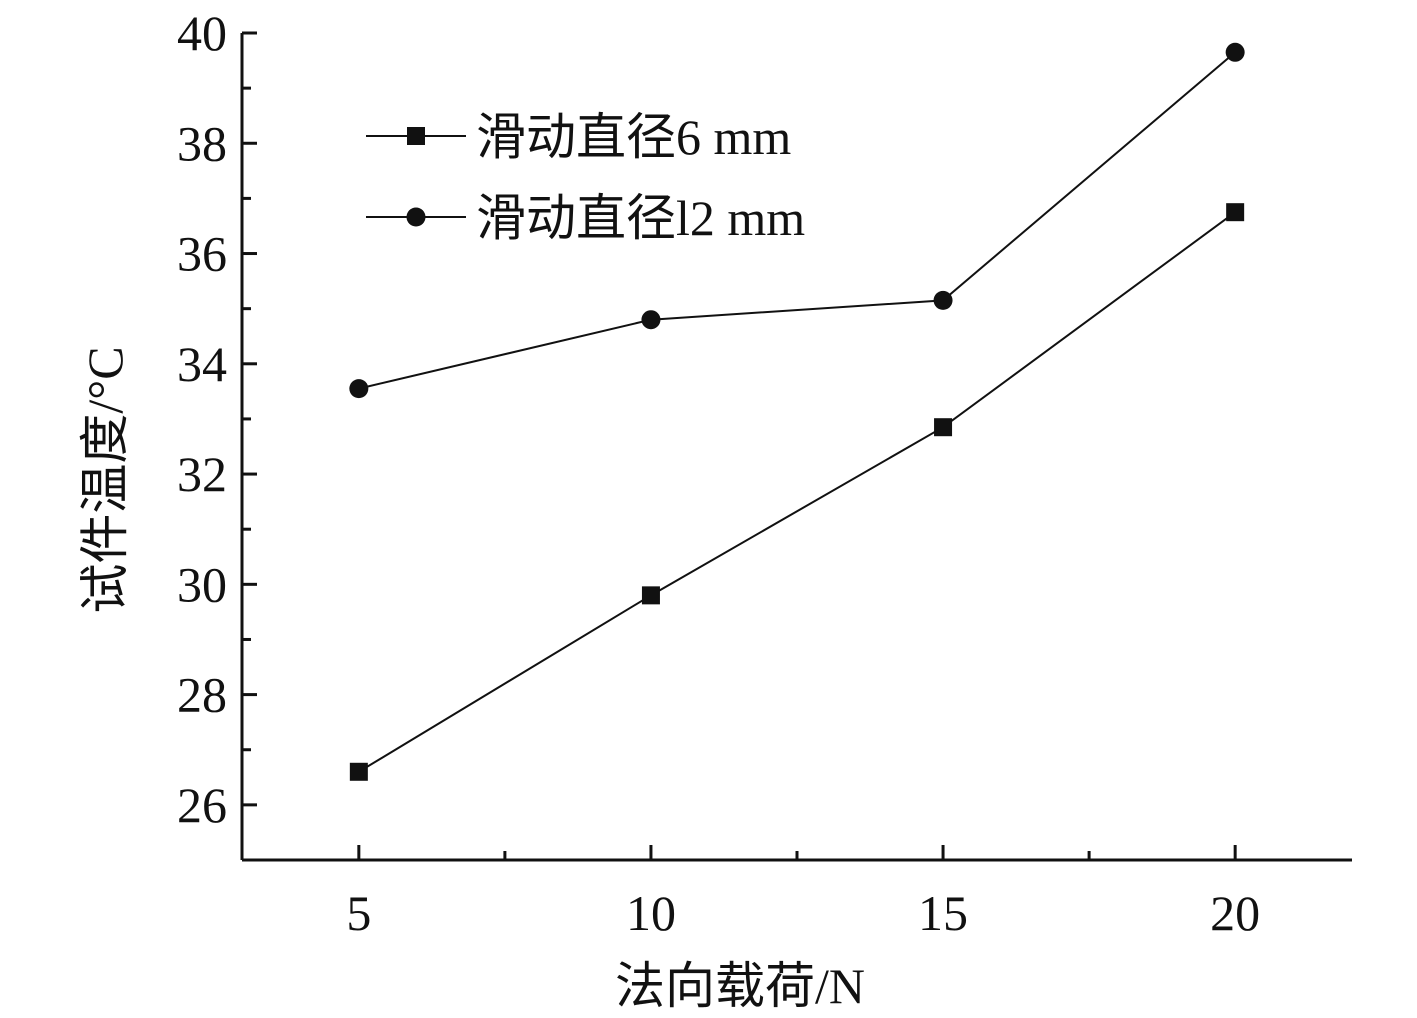 This screenshot has height=1018, width=1417. What do you see at coordinates (585, 177) in the screenshot?
I see `legend: 滑动直径6 mm 滑动直径l2 mm` at bounding box center [585, 177].